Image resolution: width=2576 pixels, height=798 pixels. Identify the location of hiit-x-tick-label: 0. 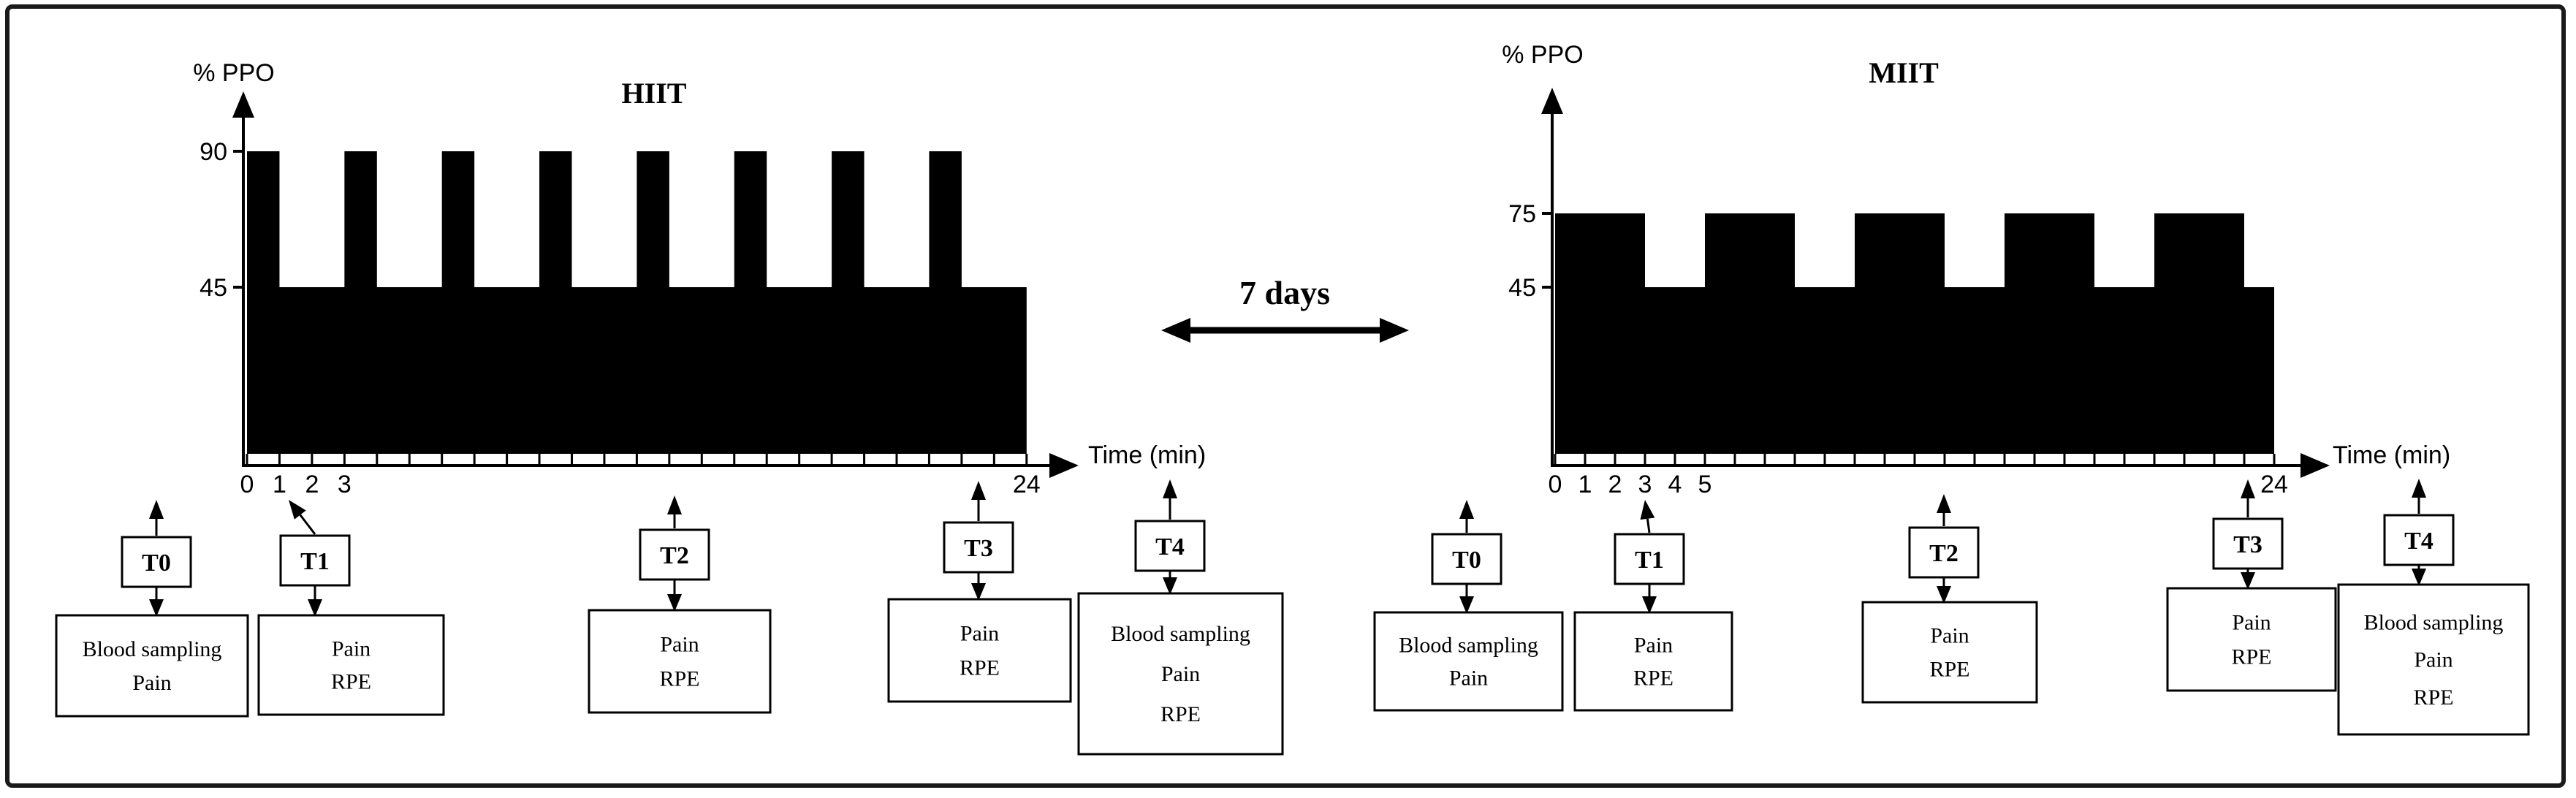
(247, 484).